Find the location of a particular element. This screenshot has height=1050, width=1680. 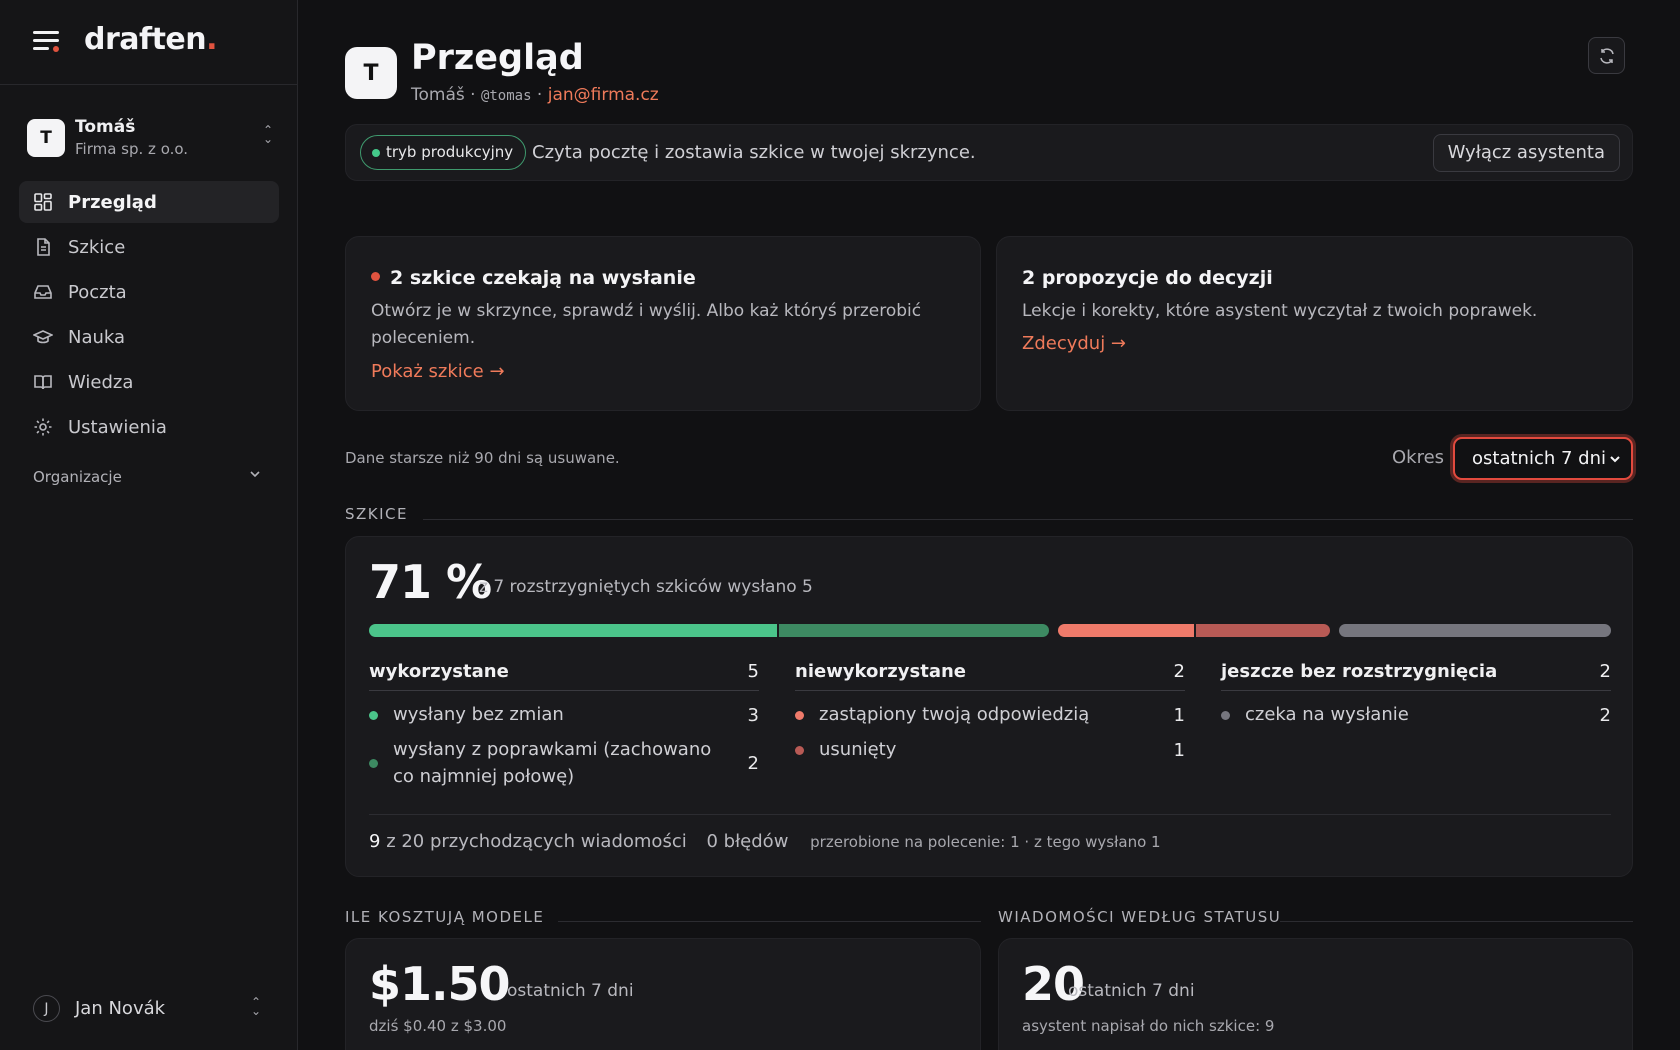

gear-icon is located at coordinates (43, 427).